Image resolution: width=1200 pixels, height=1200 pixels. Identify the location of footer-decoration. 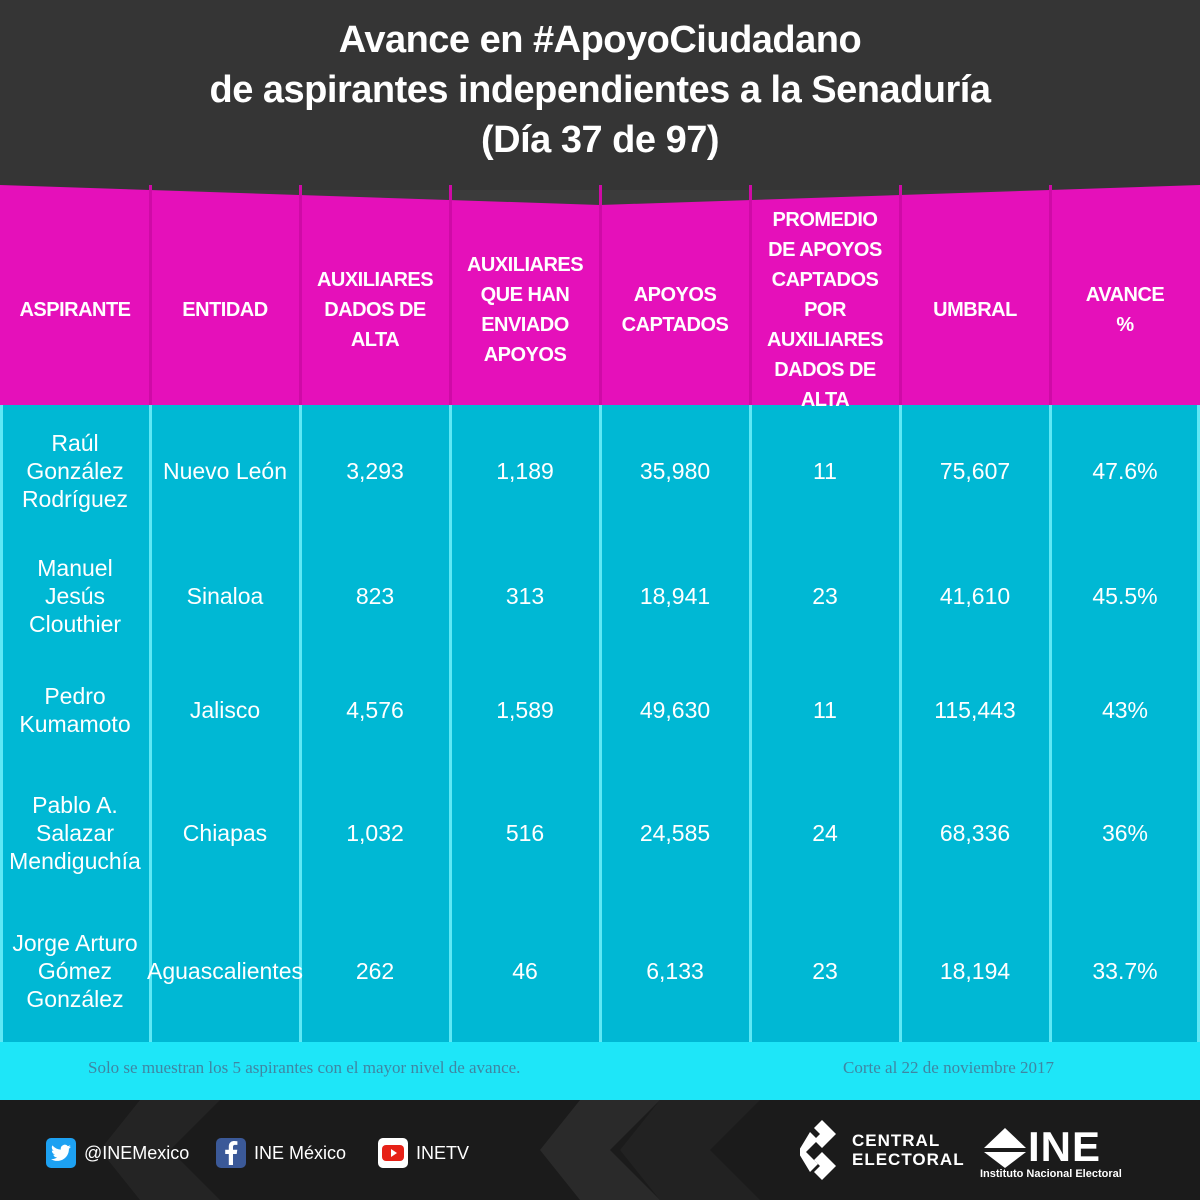
(430, 1150).